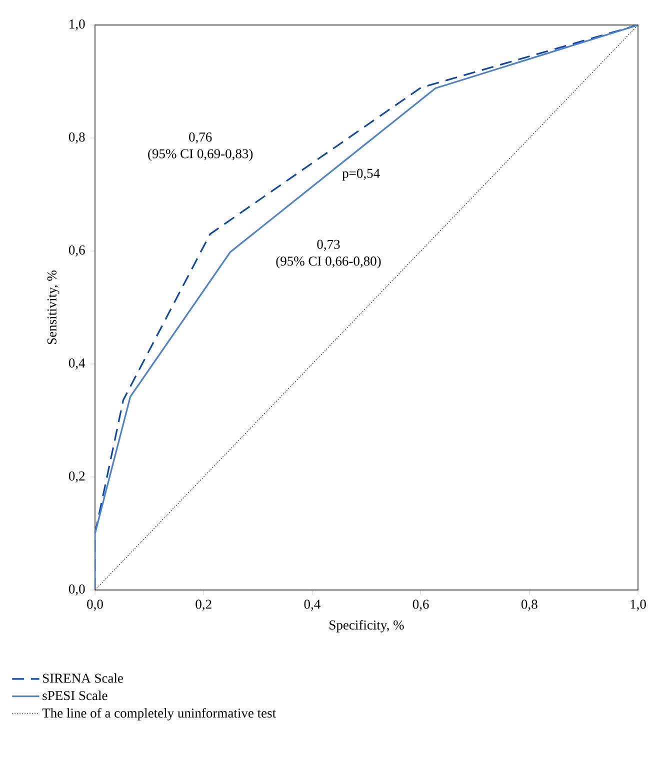 The width and height of the screenshot is (656, 757). What do you see at coordinates (95, 605) in the screenshot?
I see `x-tick-label: 0,0` at bounding box center [95, 605].